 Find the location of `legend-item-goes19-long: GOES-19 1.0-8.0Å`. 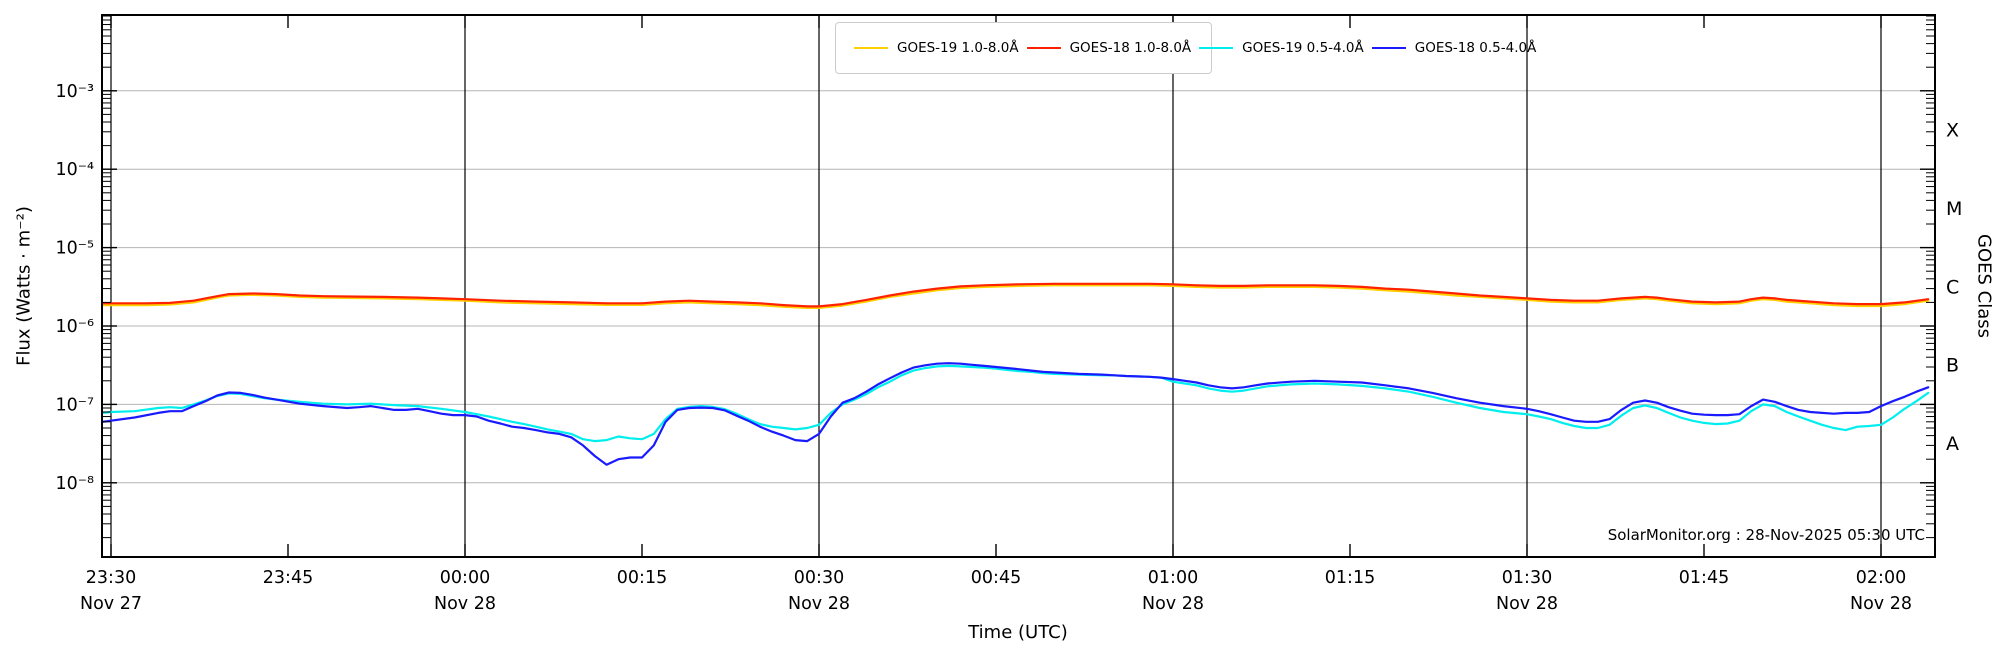

legend-item-goes19-long: GOES-19 1.0-8.0Å is located at coordinates (932, 48).